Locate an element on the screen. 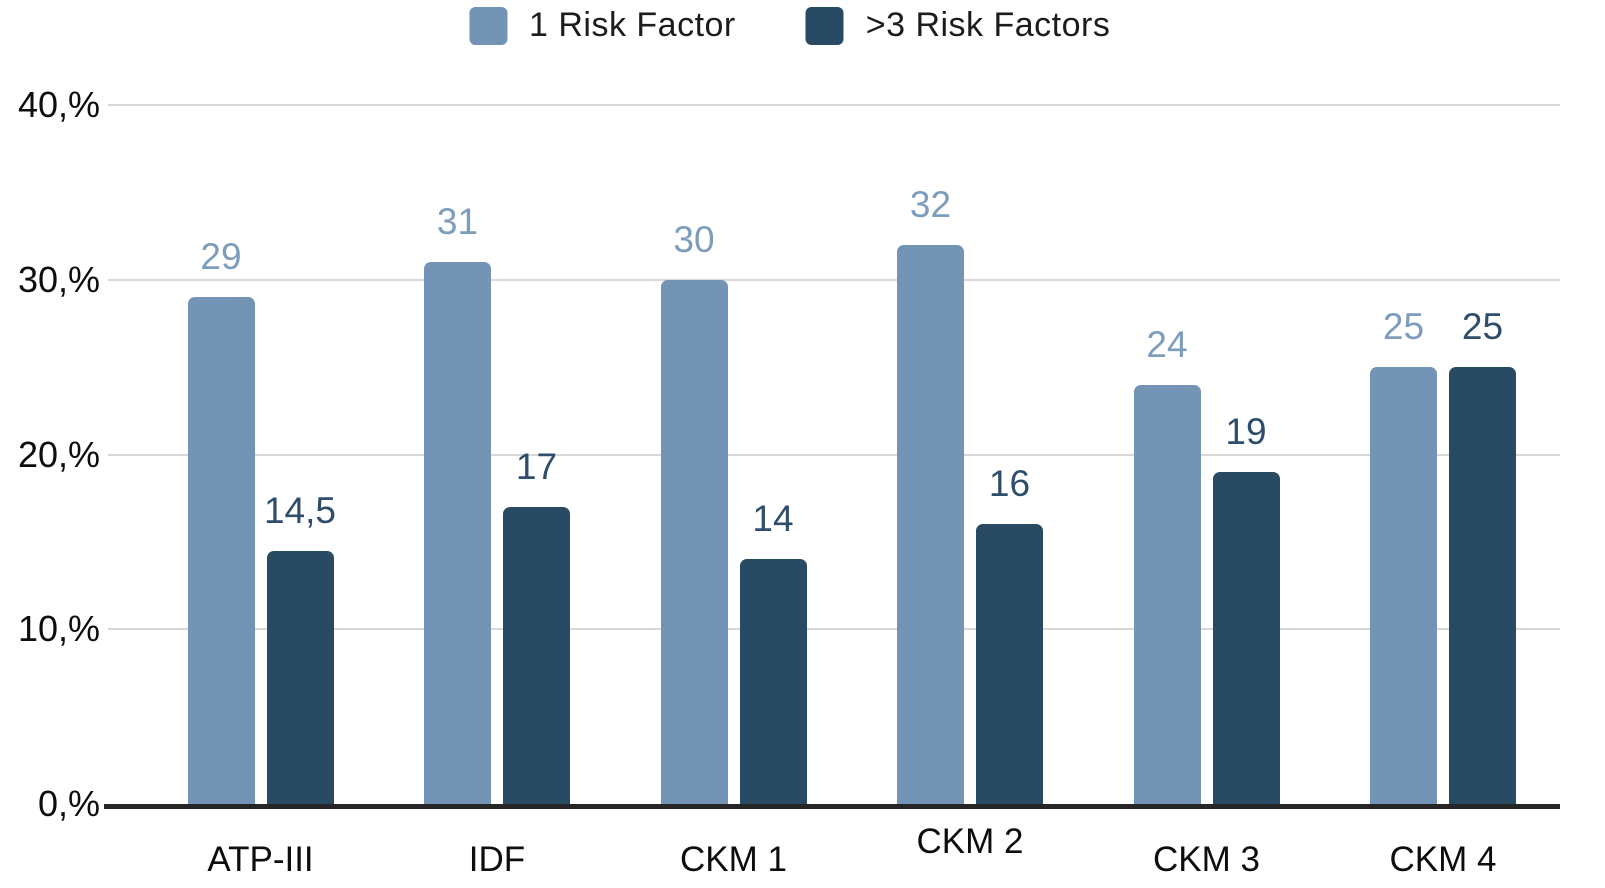 The height and width of the screenshot is (888, 1605). value-label: 14,5 is located at coordinates (299, 510).